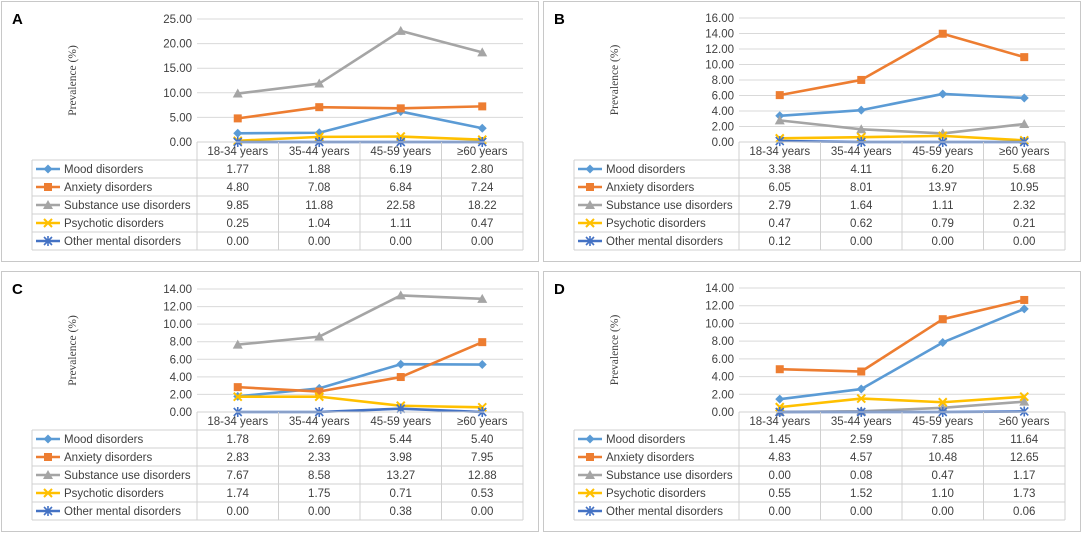 The image size is (1084, 533). I want to click on table-cell-value: 0.55, so click(780, 494).